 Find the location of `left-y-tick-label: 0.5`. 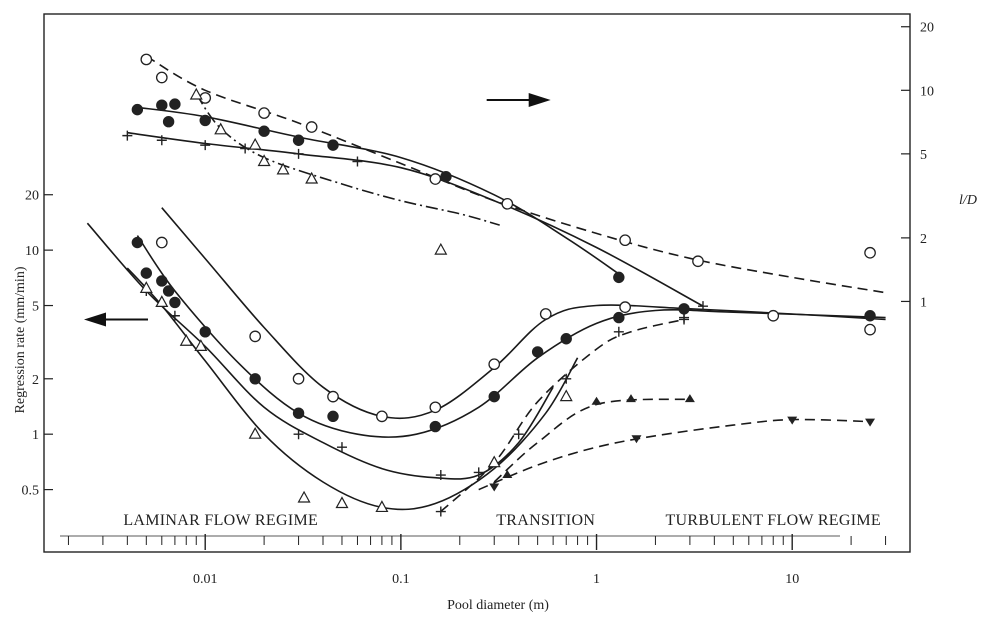

left-y-tick-label: 0.5 is located at coordinates (31, 491).